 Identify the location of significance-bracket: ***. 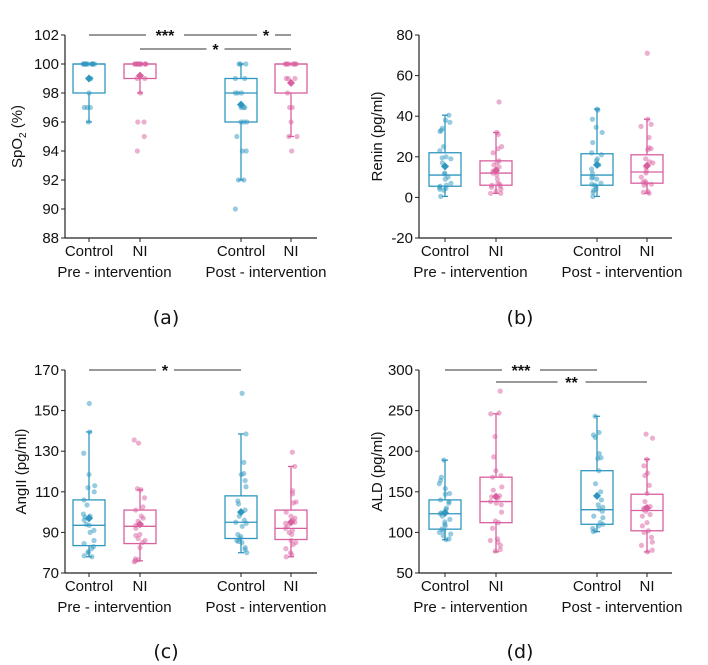
(521, 371).